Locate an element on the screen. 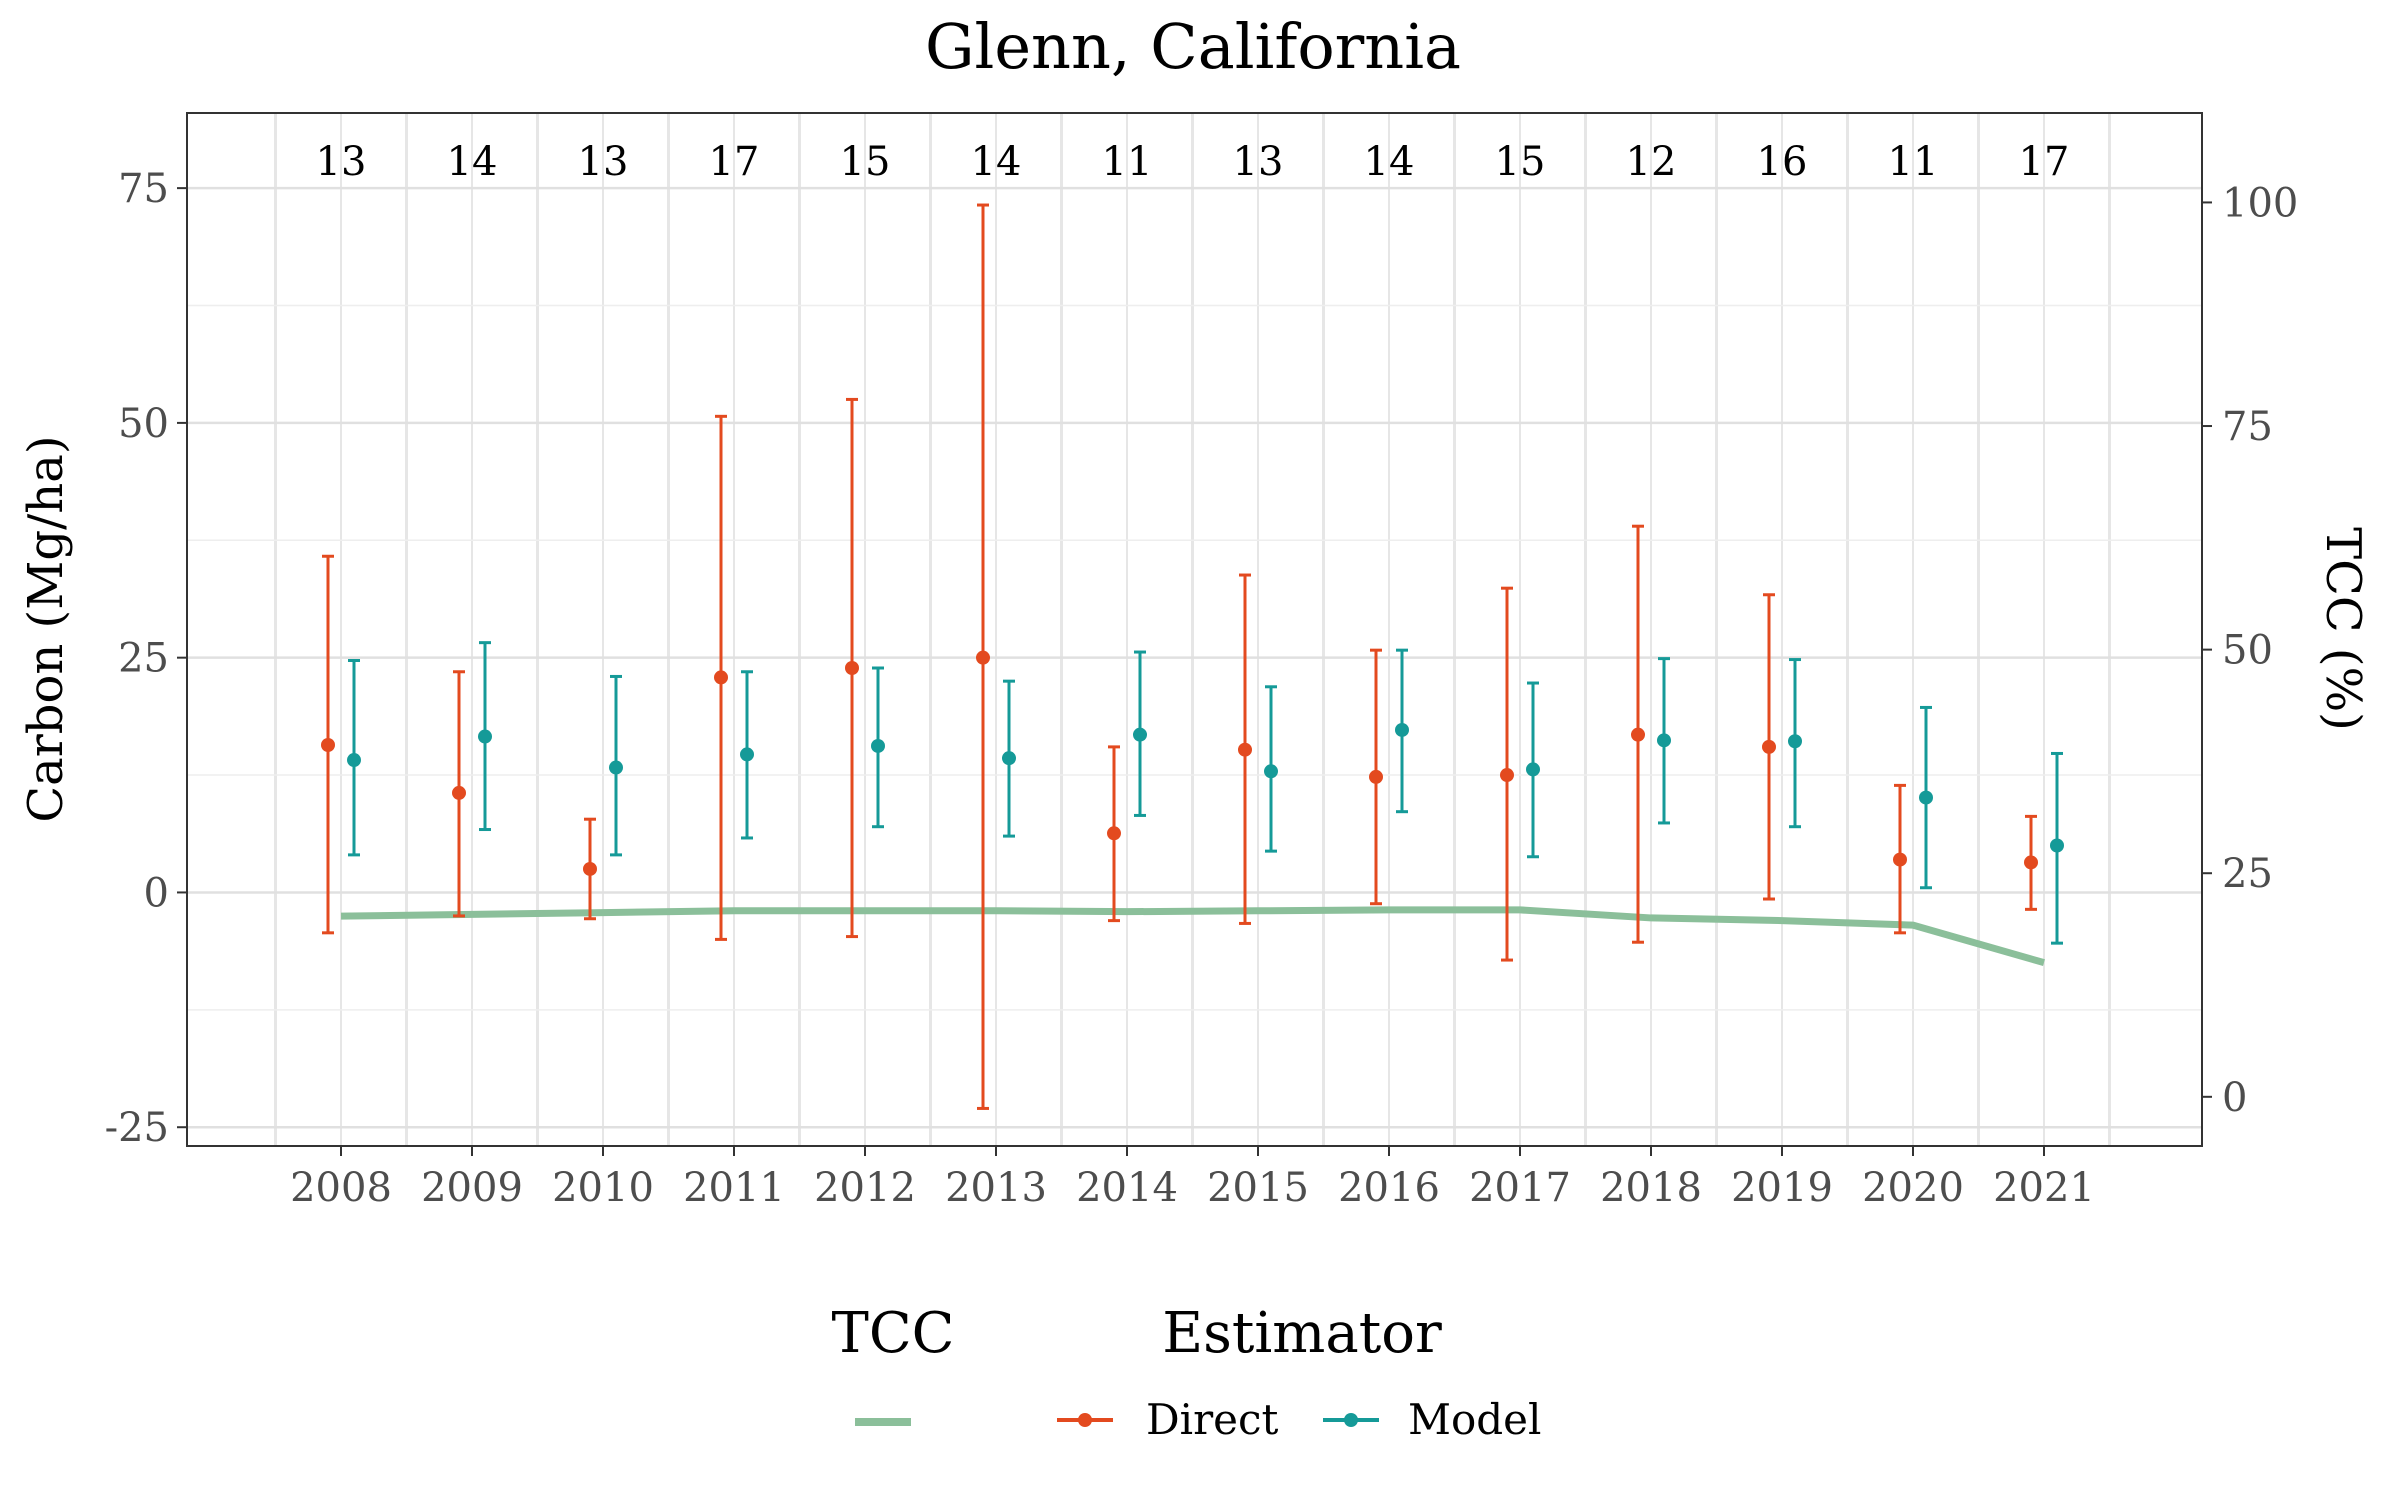  count-layer: 13 14 13 17 15 14 11 13 14 15 12 16 11 17 is located at coordinates (1193, 162).